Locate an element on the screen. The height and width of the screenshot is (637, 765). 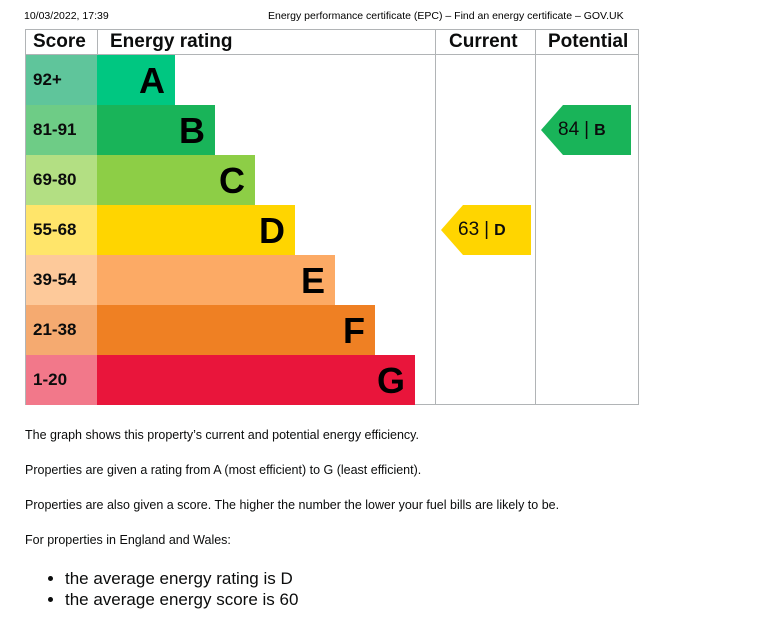
region-note: For properties in England and Wales: is located at coordinates (128, 540).